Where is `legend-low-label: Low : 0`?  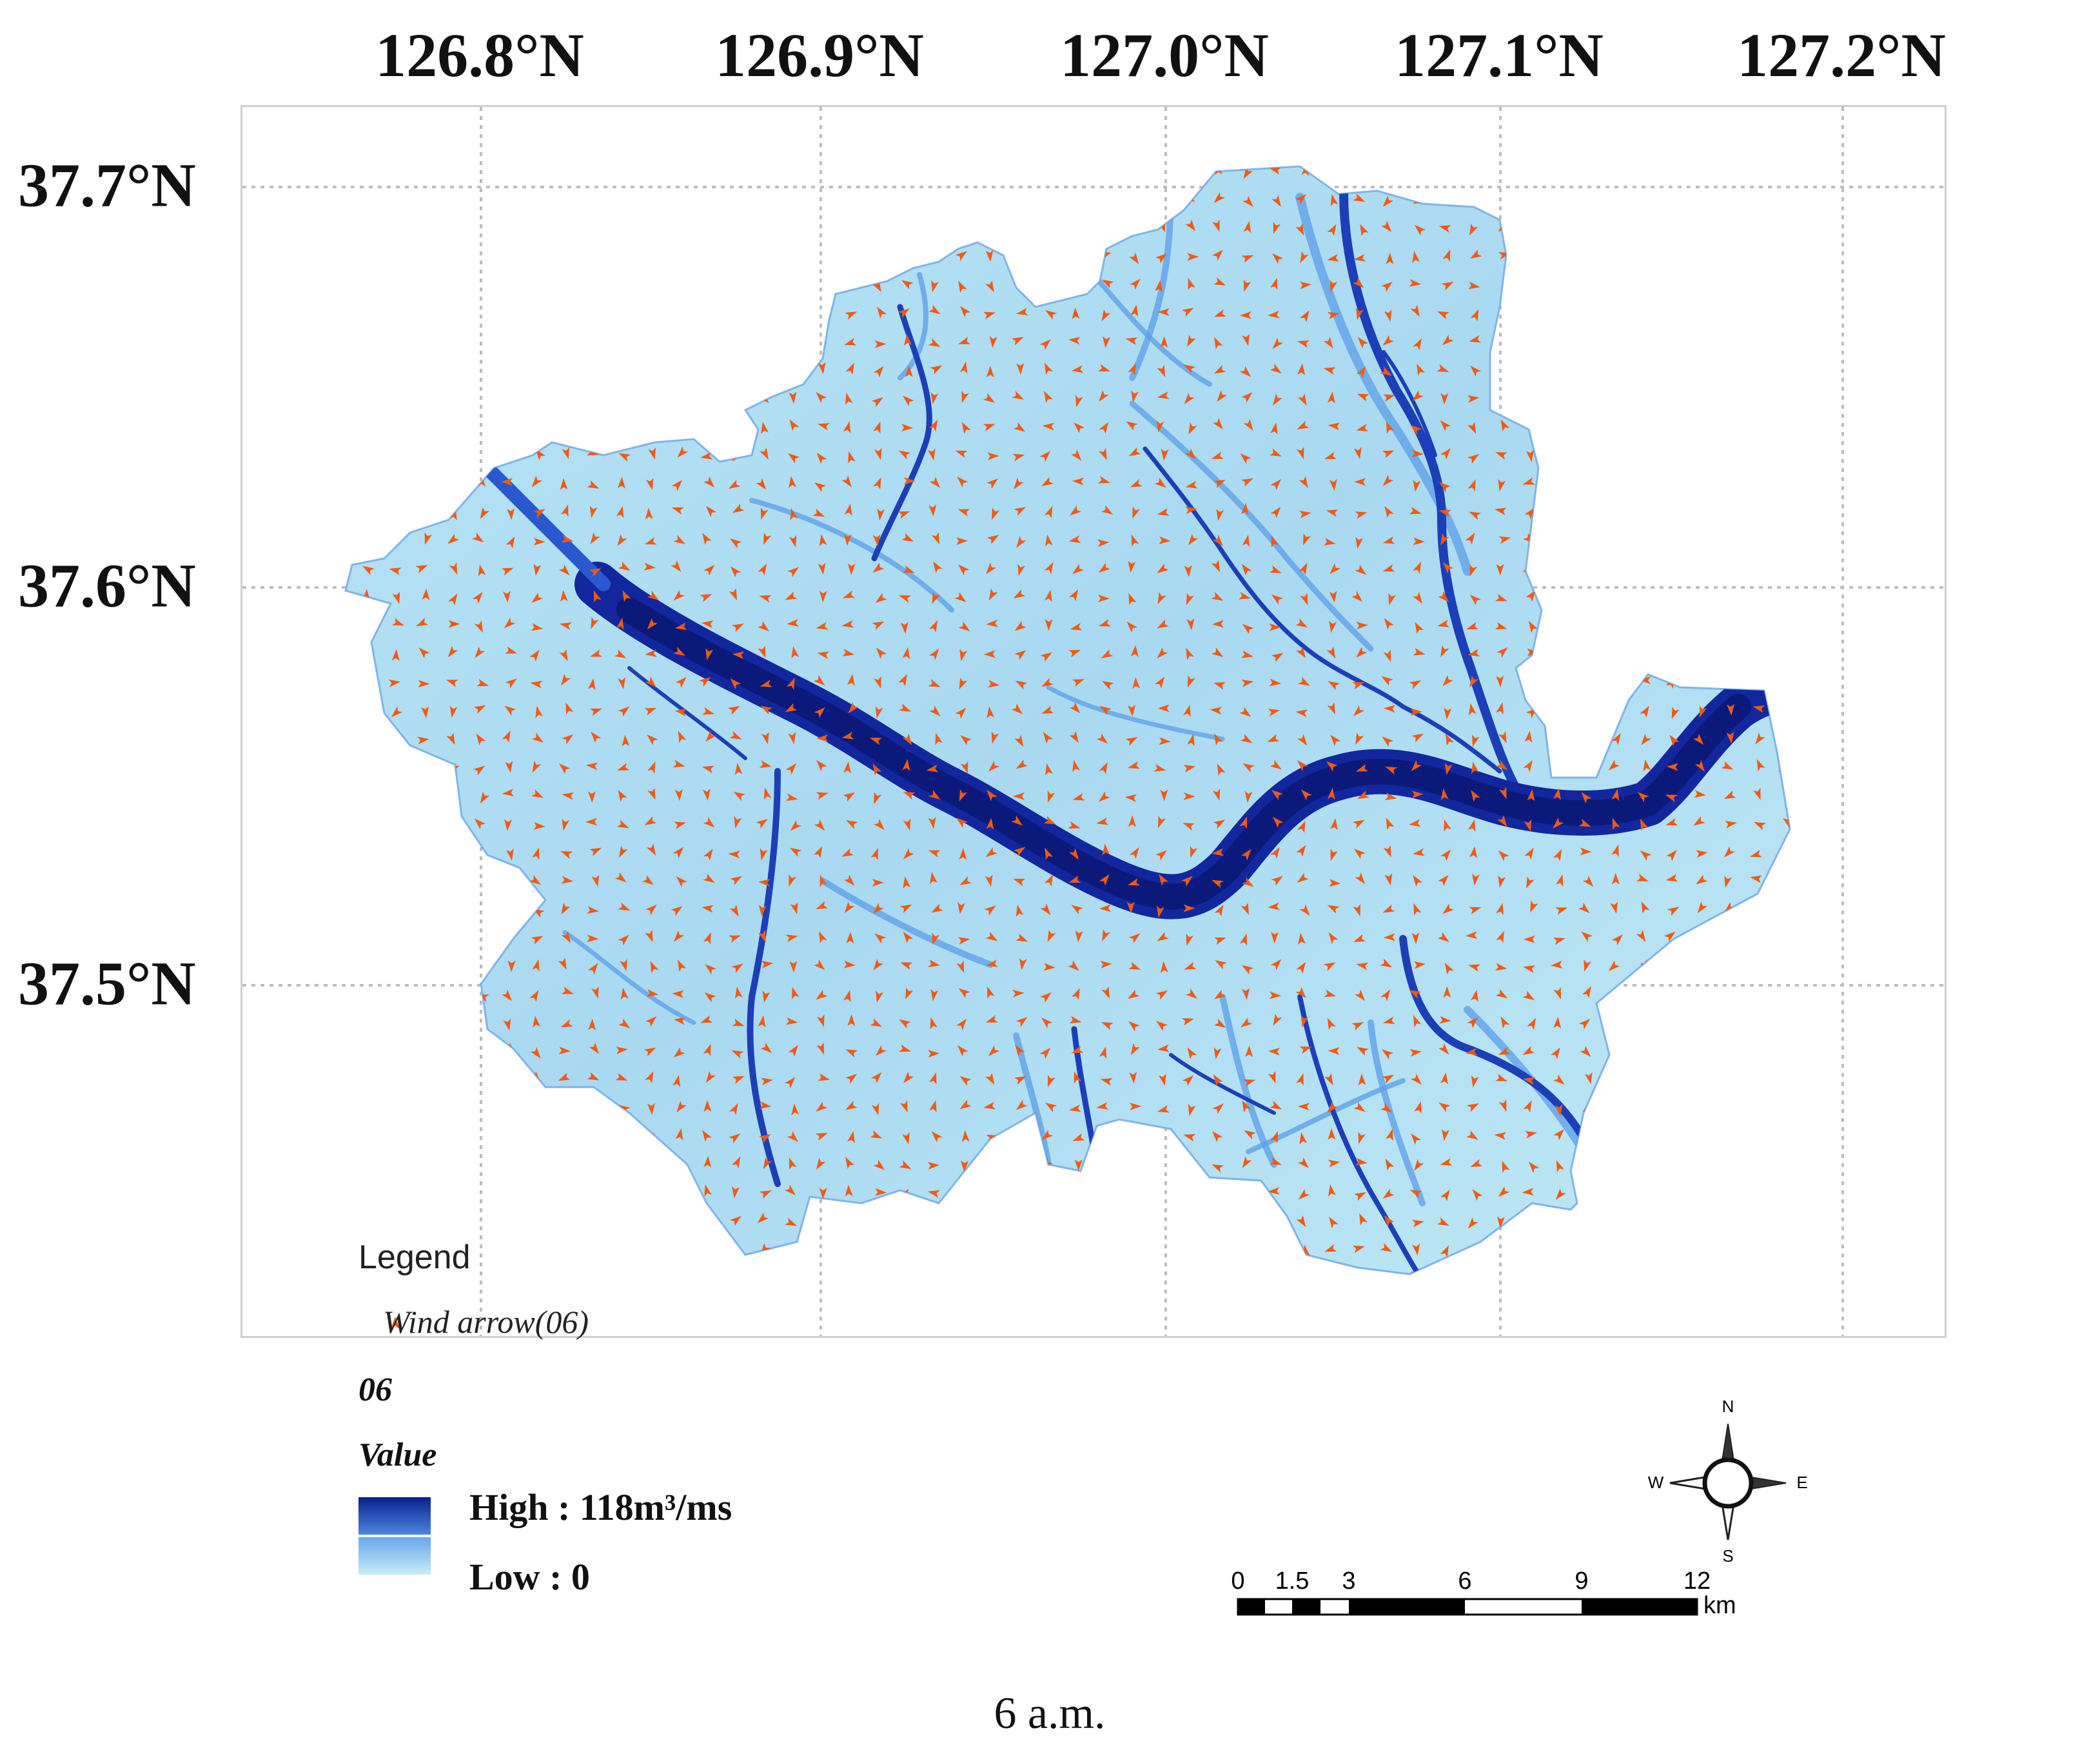
legend-low-label: Low : 0 is located at coordinates (529, 1577).